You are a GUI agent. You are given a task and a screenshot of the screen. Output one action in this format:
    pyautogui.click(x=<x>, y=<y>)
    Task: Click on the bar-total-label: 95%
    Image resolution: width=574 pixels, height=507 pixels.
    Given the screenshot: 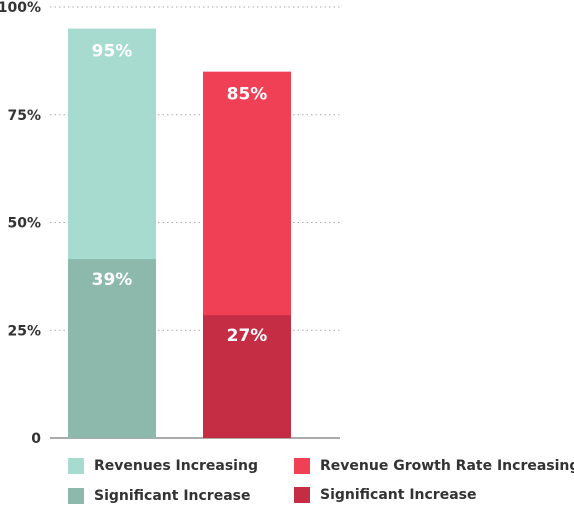 What is the action you would take?
    pyautogui.click(x=112, y=52)
    